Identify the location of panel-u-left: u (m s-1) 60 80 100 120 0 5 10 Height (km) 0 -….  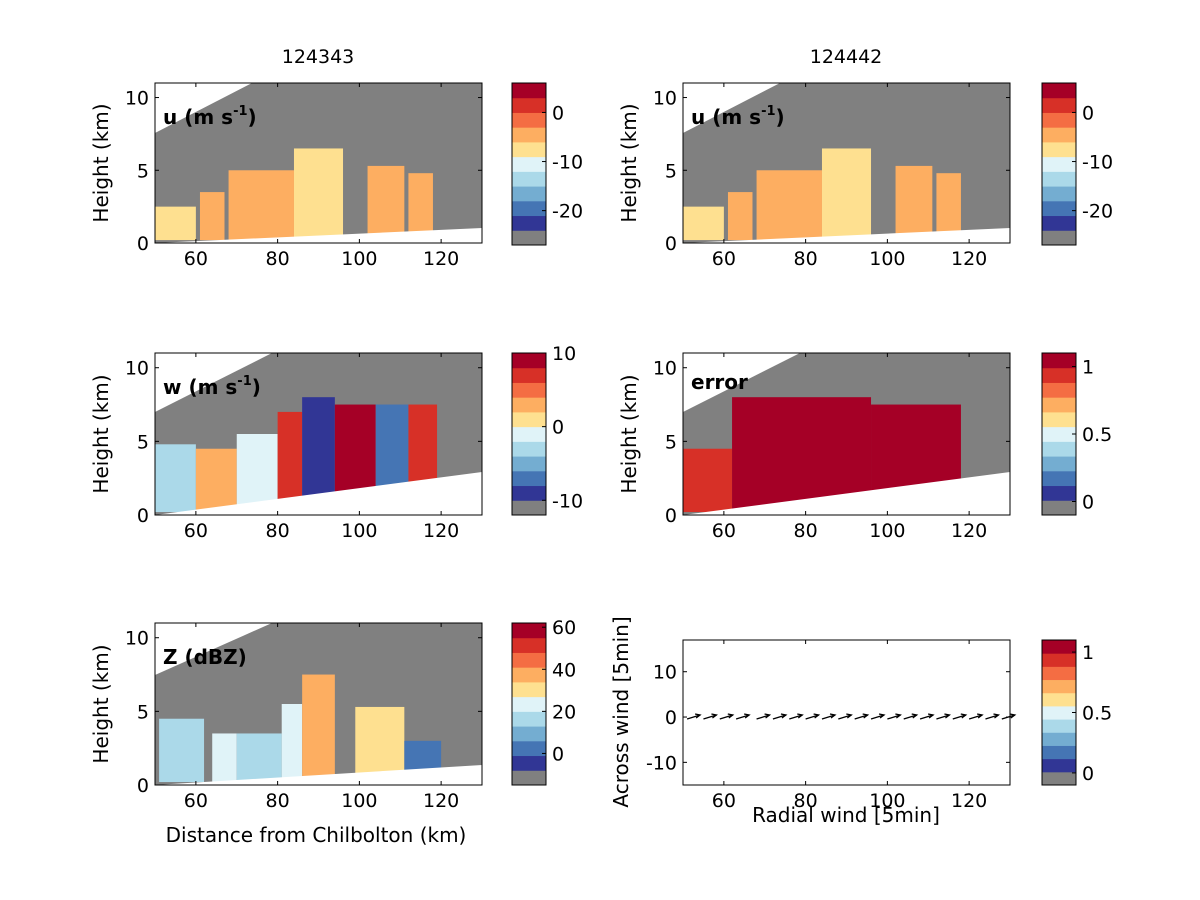
(336, 176).